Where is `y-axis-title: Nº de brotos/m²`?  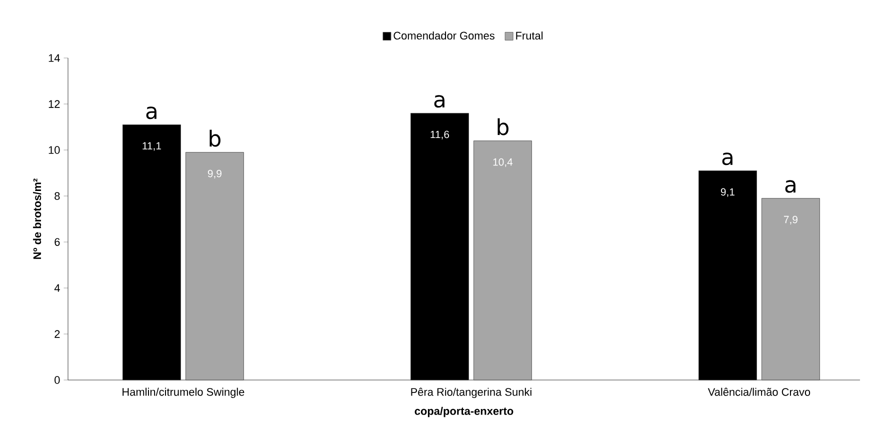 y-axis-title: Nº de brotos/m² is located at coordinates (37, 218).